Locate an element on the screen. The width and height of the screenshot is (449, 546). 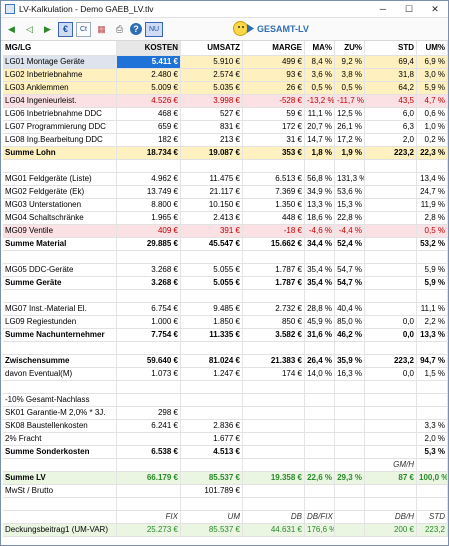
table-cell: 850 € is located at coordinates (274, 322).